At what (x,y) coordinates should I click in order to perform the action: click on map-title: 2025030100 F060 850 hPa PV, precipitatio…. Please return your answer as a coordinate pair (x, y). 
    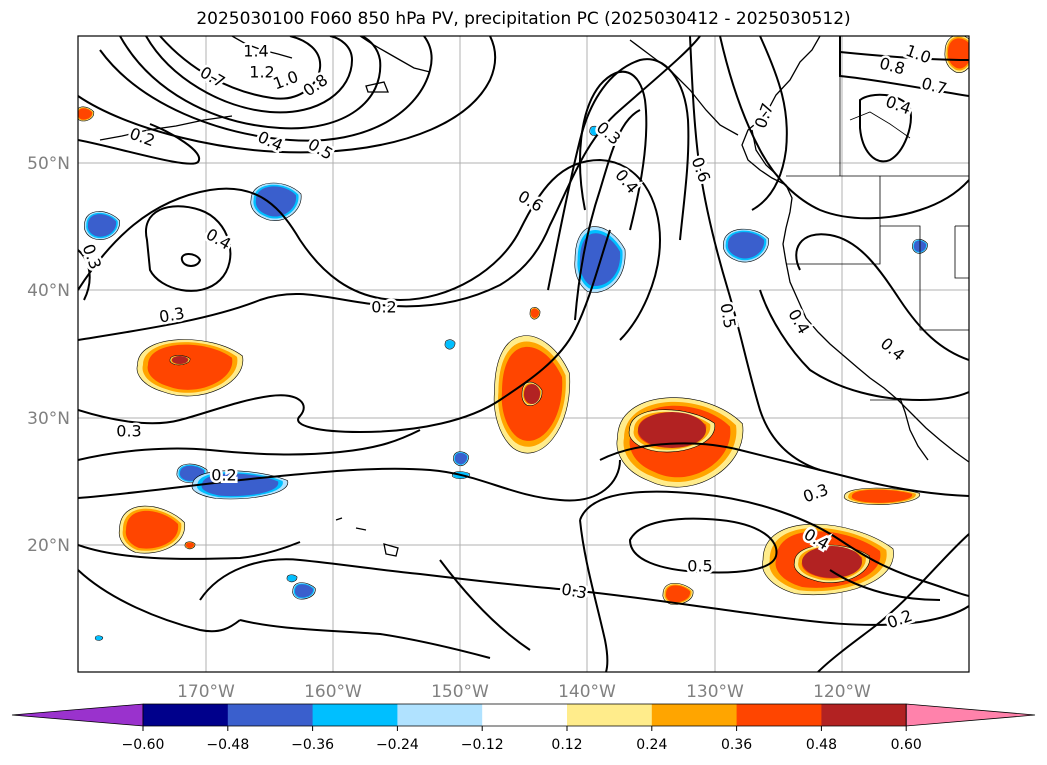
    Looking at the image, I should click on (523, 19).